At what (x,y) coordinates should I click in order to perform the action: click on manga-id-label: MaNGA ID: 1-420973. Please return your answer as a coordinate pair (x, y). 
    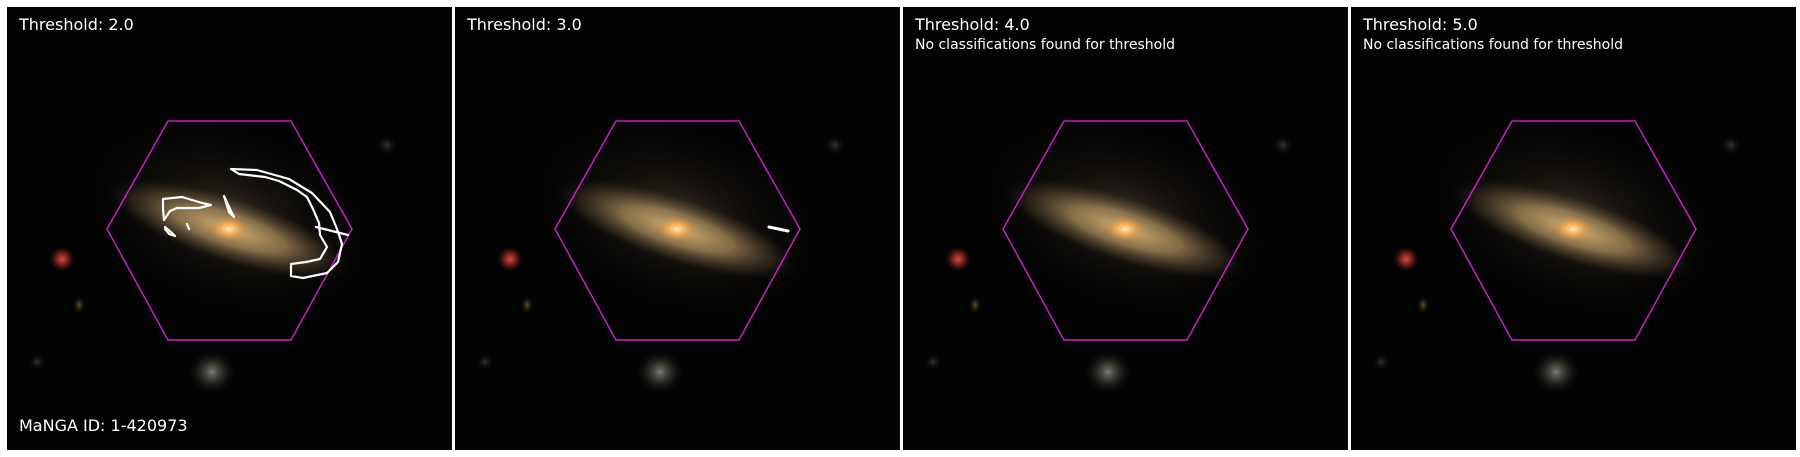
    Looking at the image, I should click on (103, 425).